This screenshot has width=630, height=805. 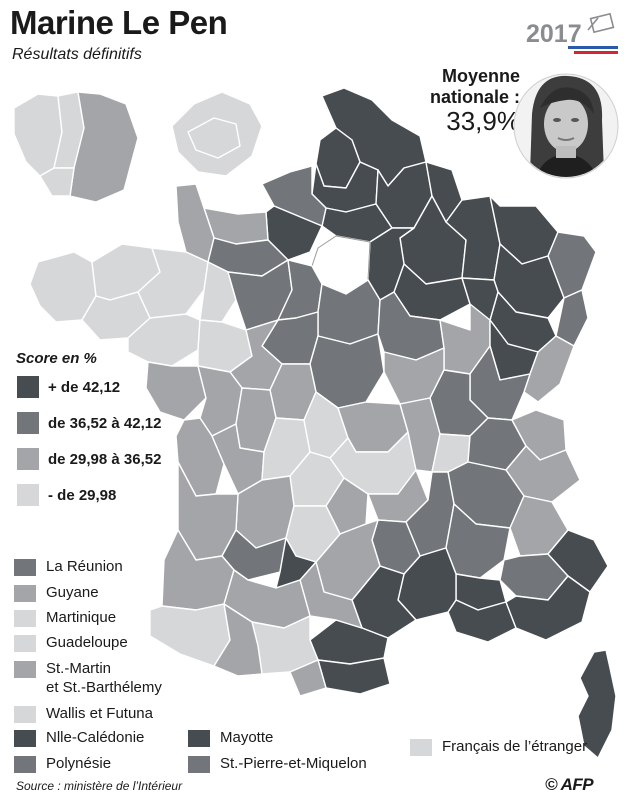 What do you see at coordinates (254, 555) in the screenshot?
I see `dept-lot-et-garonne` at bounding box center [254, 555].